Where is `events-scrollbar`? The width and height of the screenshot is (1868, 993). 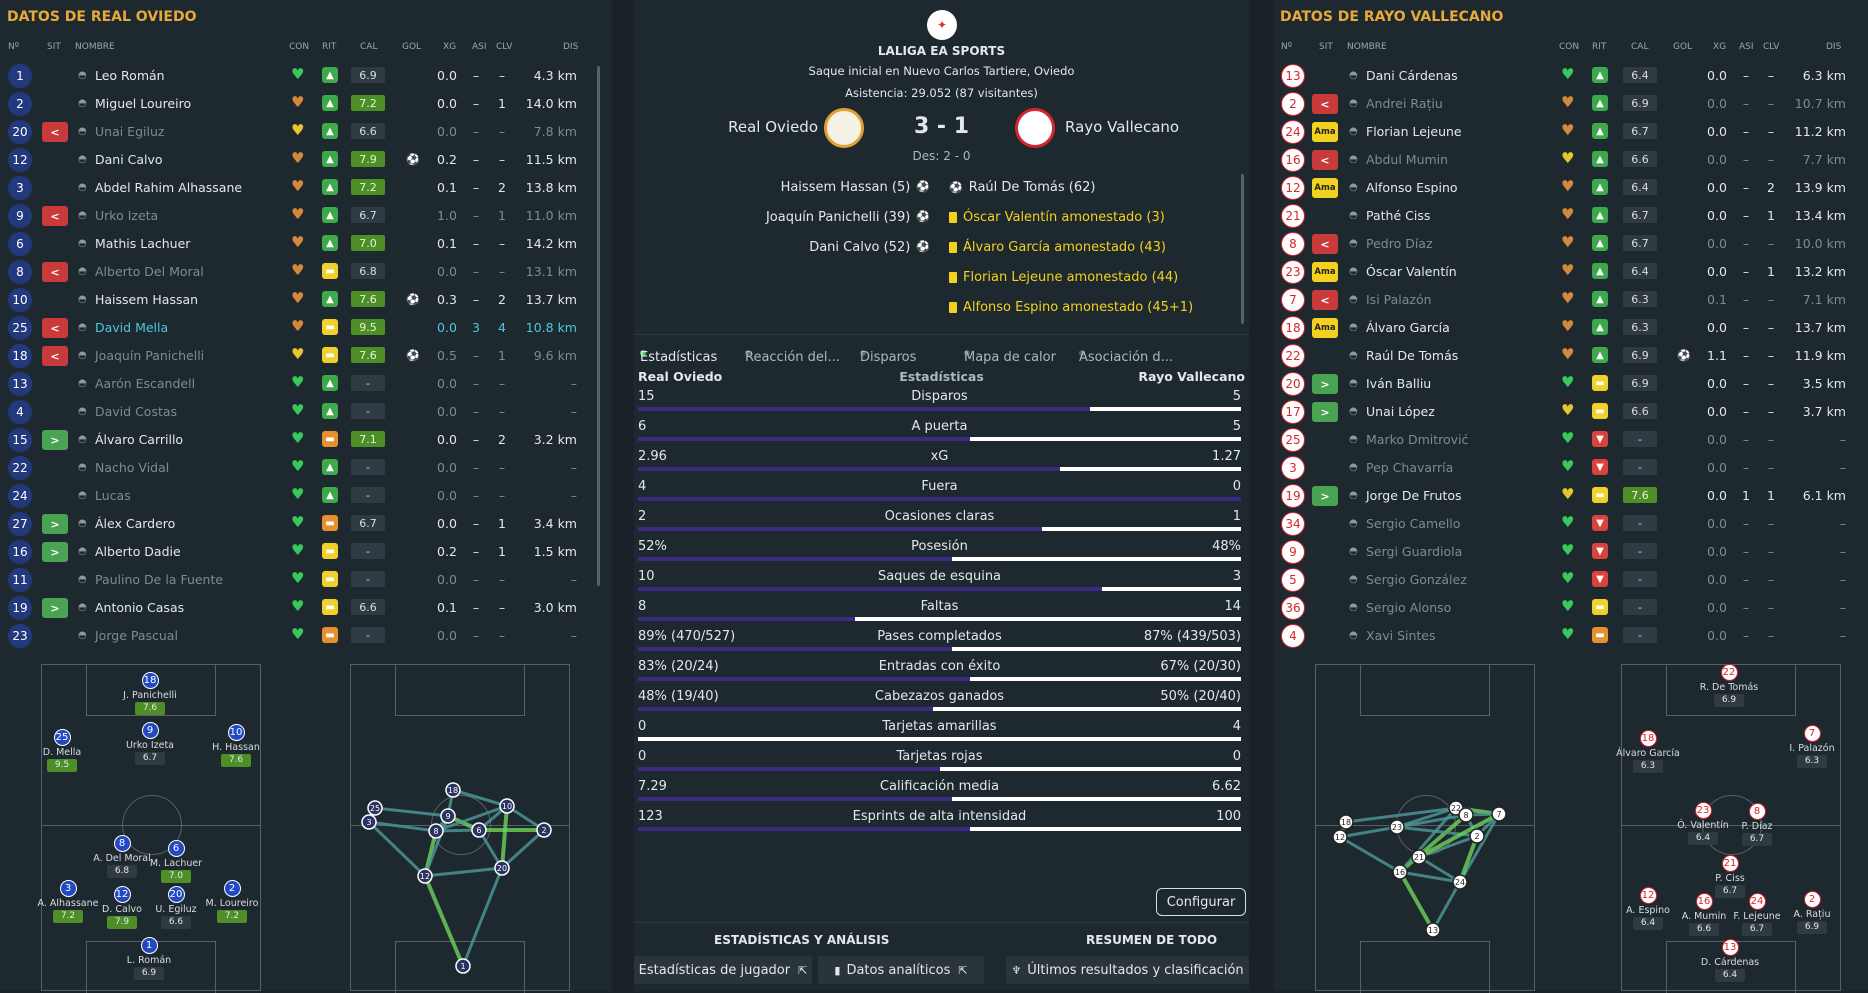 events-scrollbar is located at coordinates (1242, 249).